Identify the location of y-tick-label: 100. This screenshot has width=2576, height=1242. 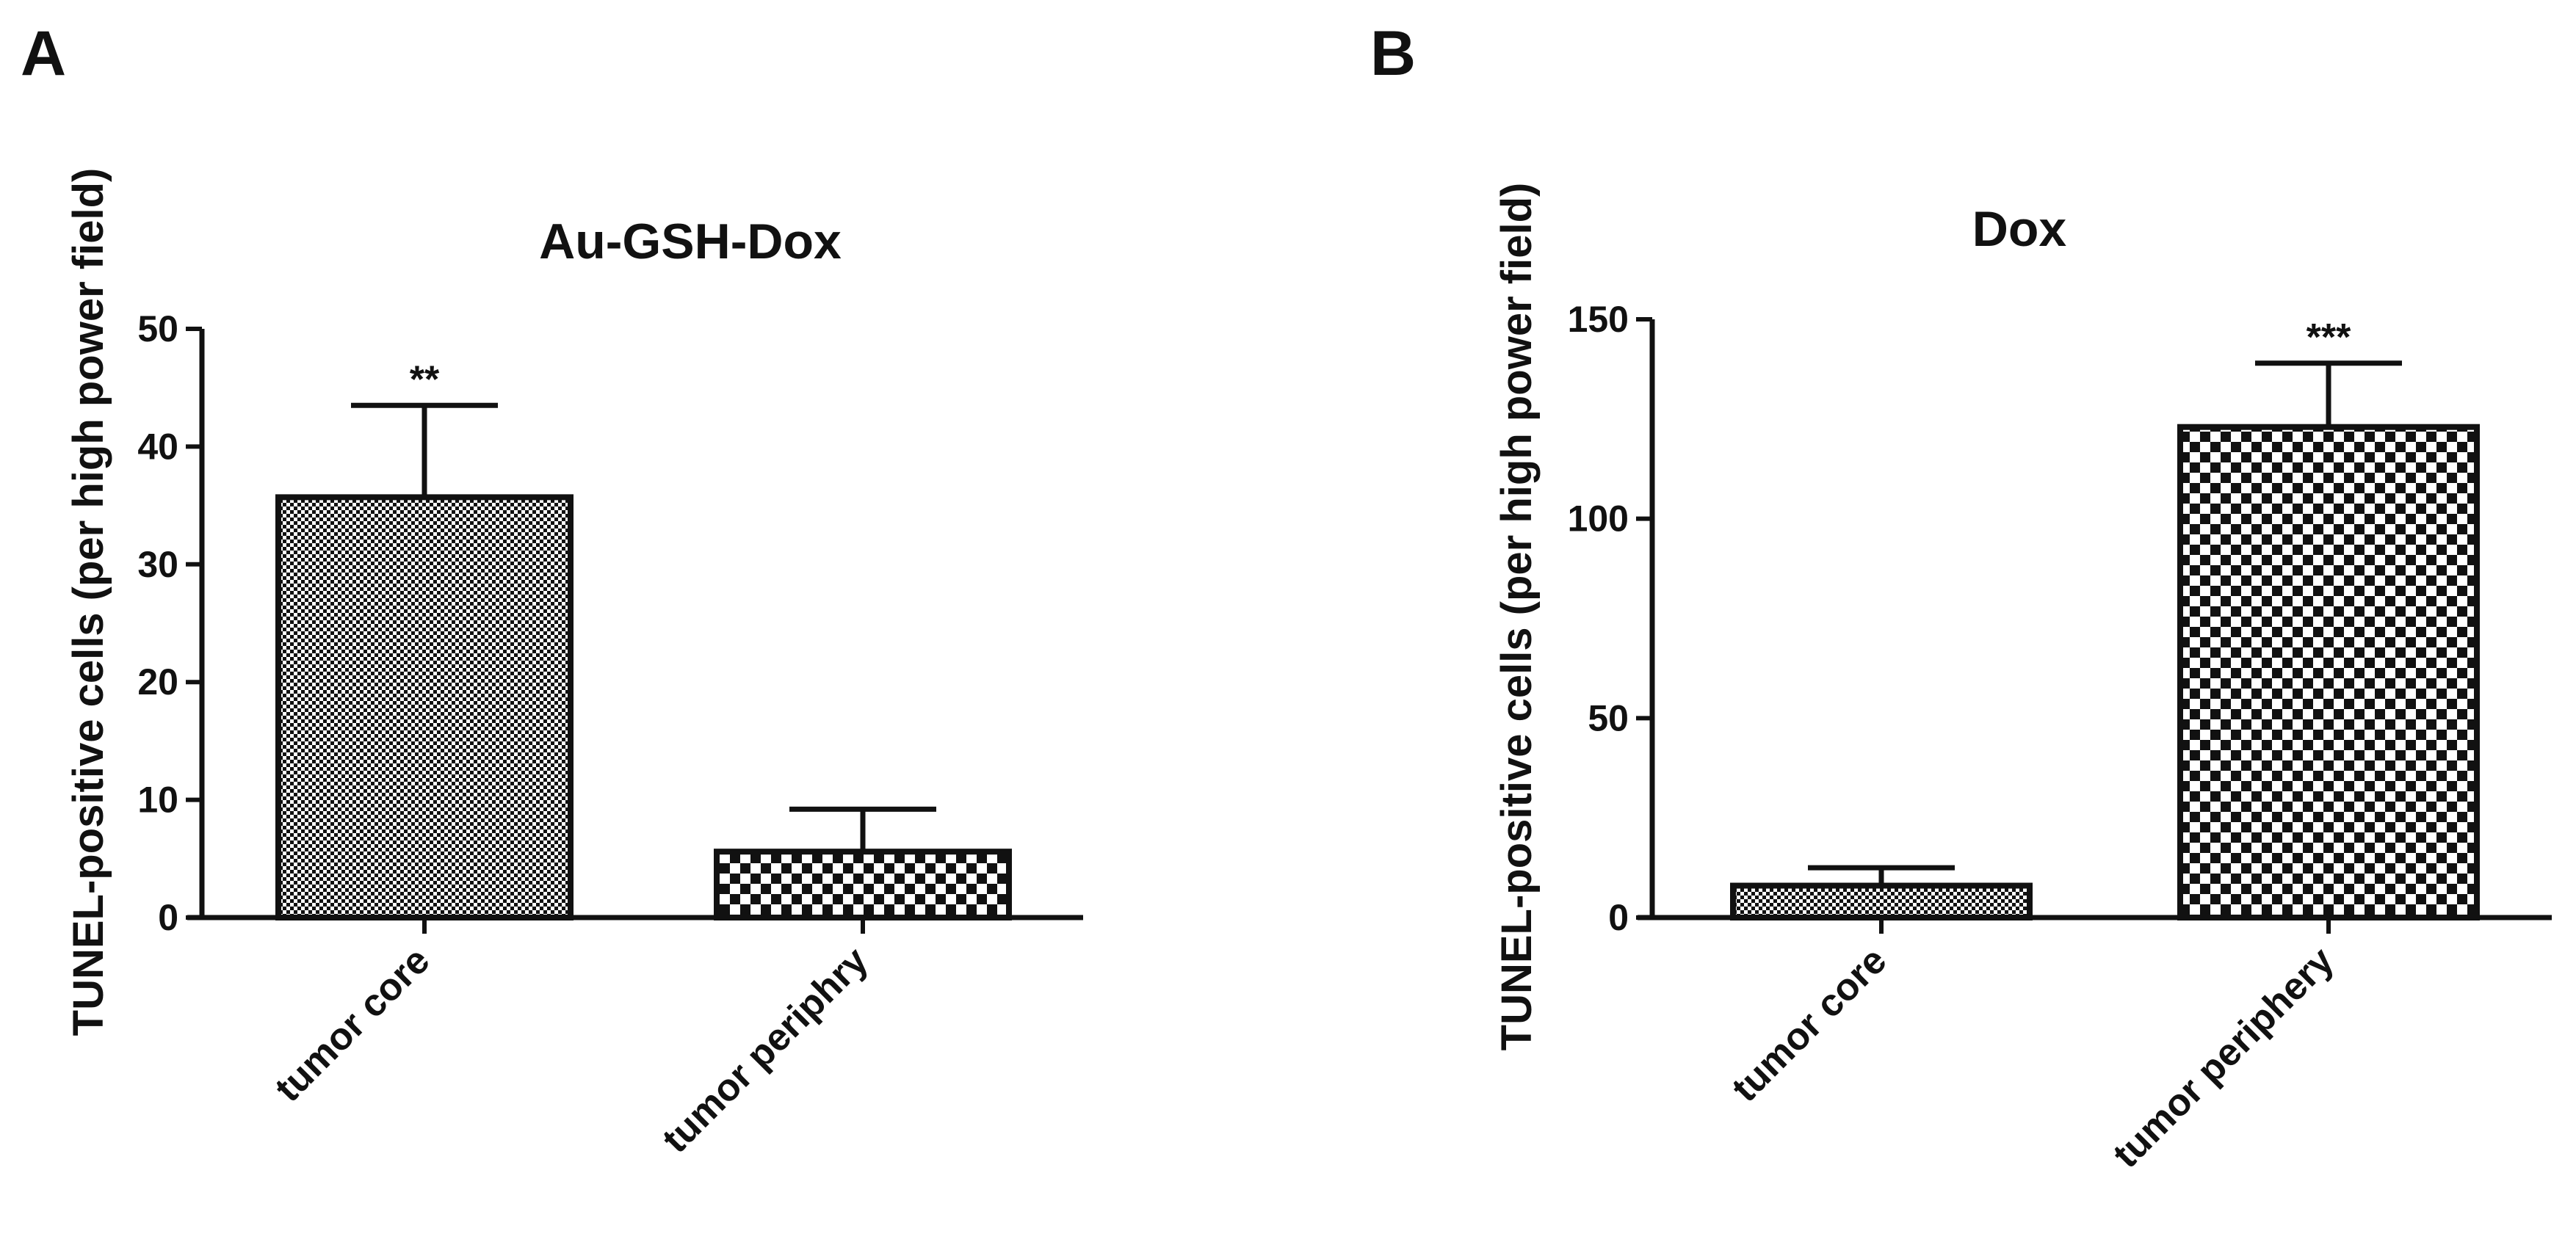
(1598, 519).